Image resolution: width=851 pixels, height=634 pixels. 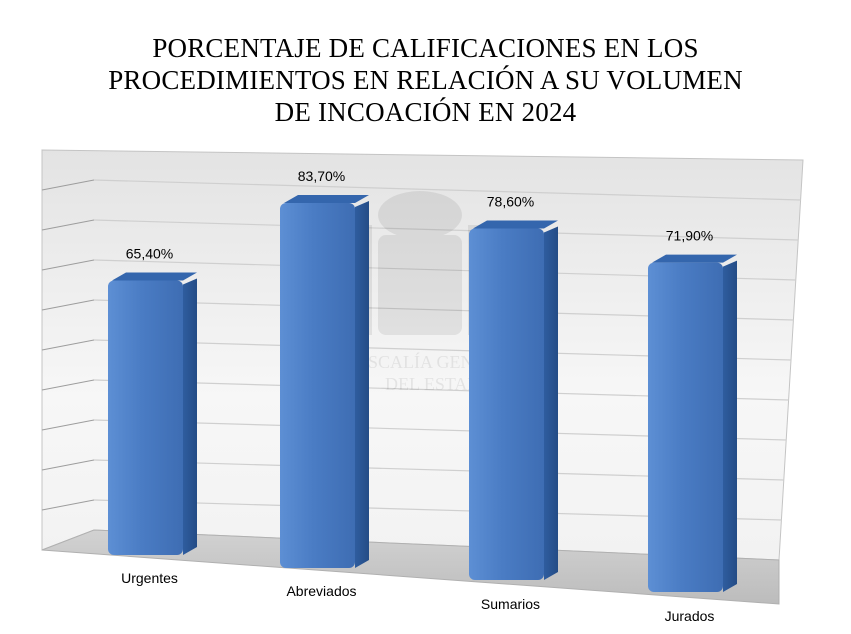 I want to click on floor, so click(x=410, y=567).